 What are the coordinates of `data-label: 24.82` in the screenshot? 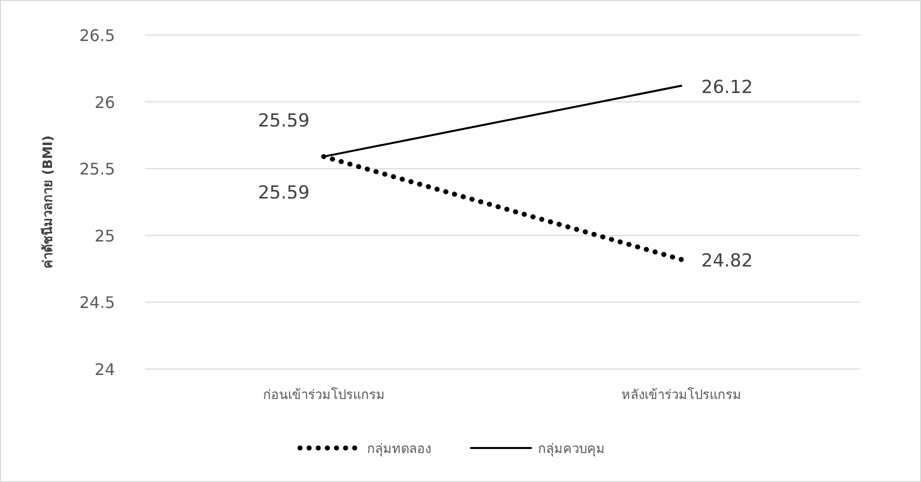 It's located at (727, 261).